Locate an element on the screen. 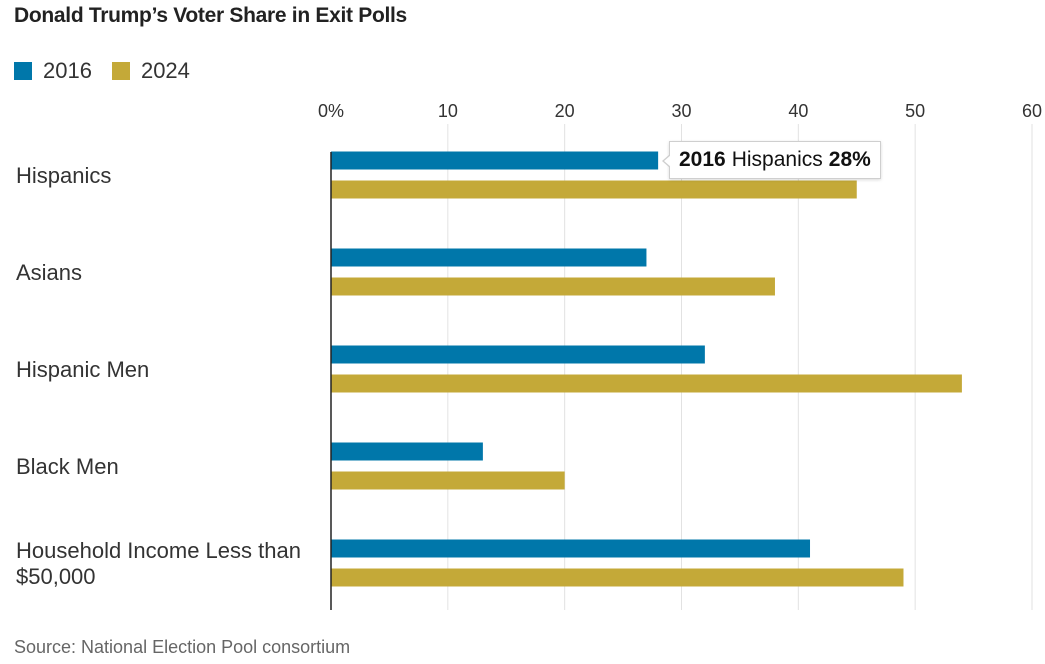 This screenshot has width=1045, height=664. category-label: Hispanics is located at coordinates (63, 175).